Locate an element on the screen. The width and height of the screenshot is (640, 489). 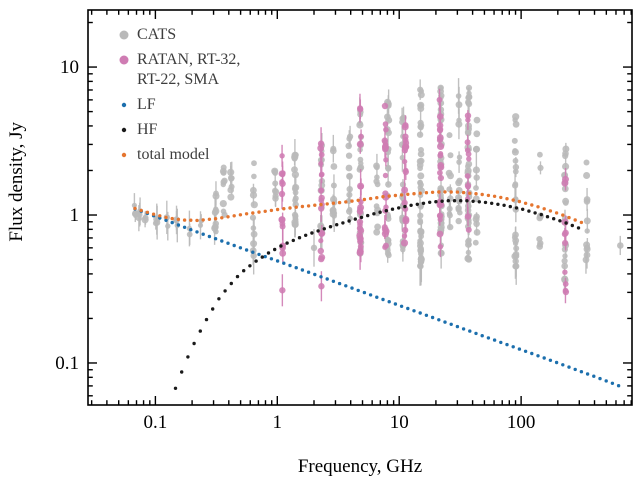
cats-dot-icon is located at coordinates (124, 33).